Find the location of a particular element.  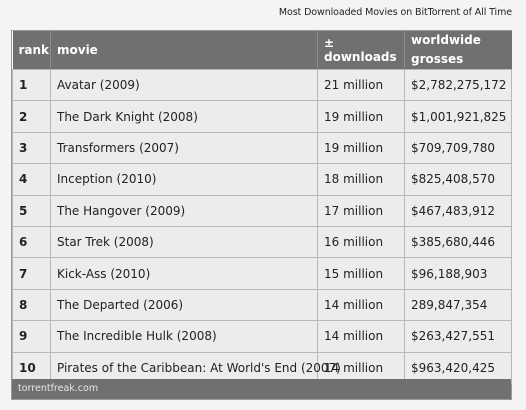

table-row: 6 Star Trek (2008) 16 million $385,680,446 is located at coordinates (262, 242).